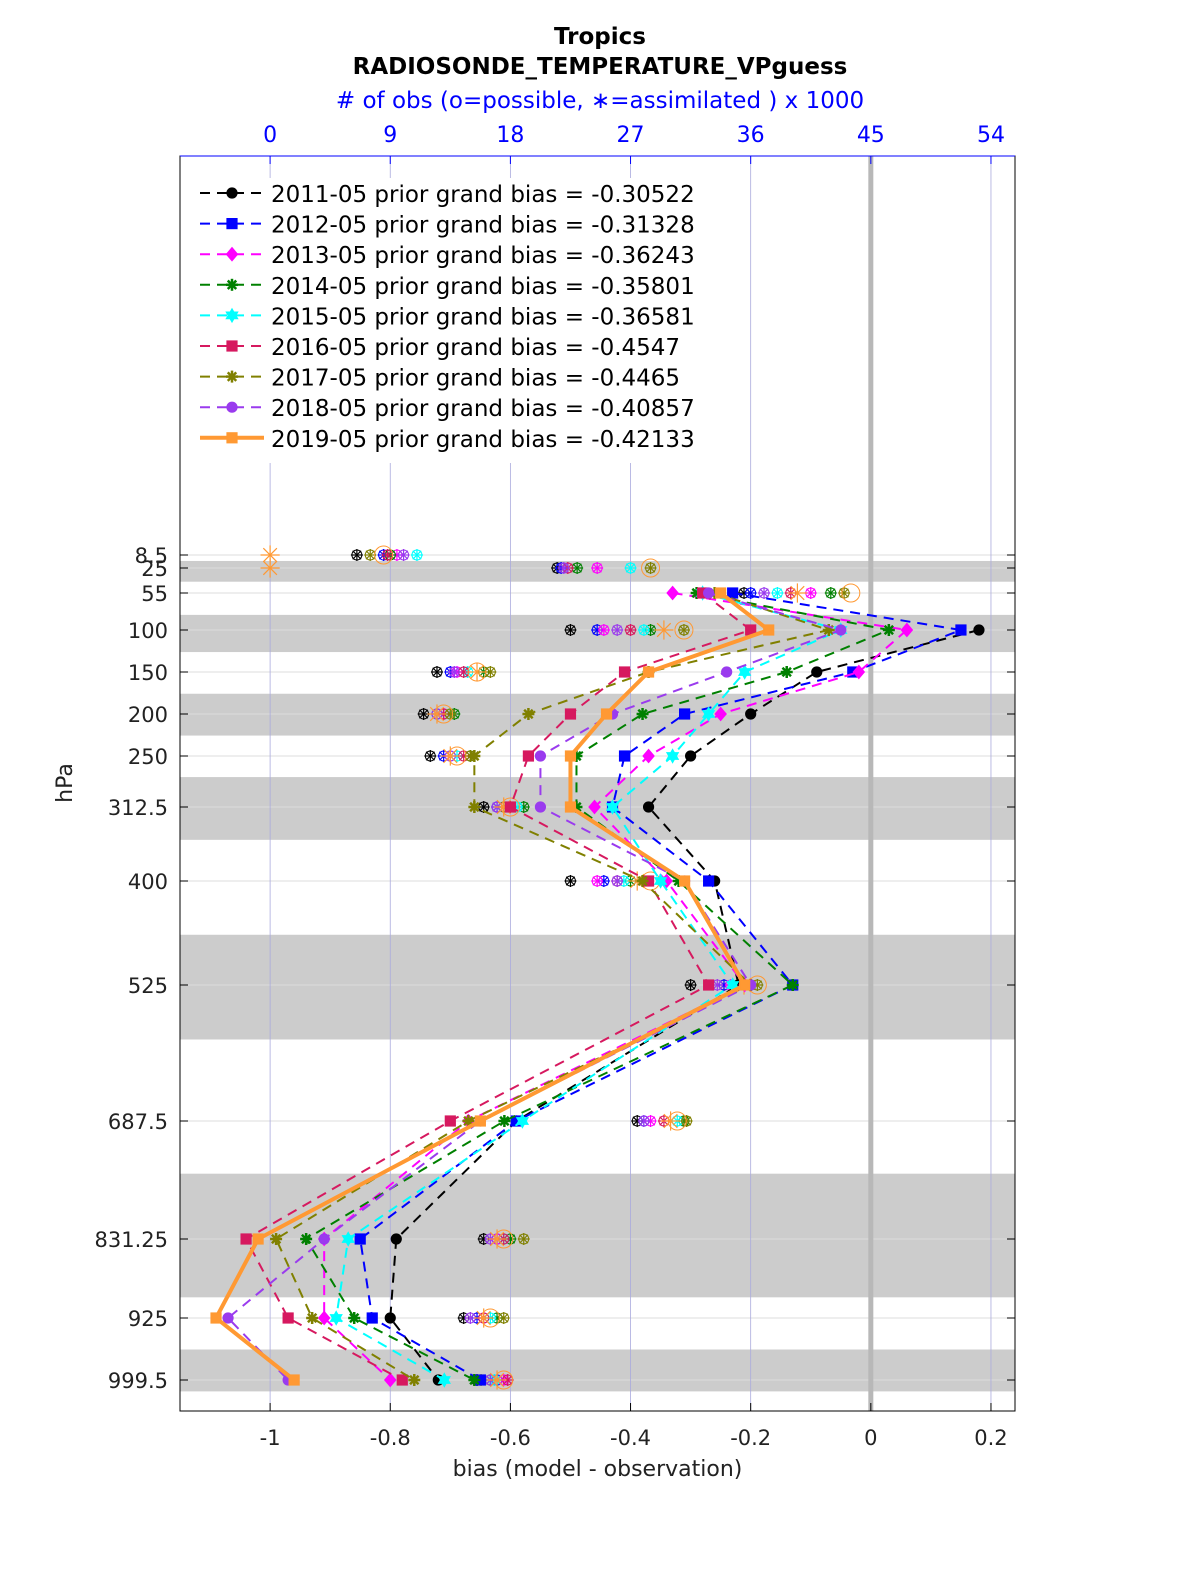 The height and width of the screenshot is (1575, 1200). I want to click on top-axis-tick-label: 45, so click(871, 135).